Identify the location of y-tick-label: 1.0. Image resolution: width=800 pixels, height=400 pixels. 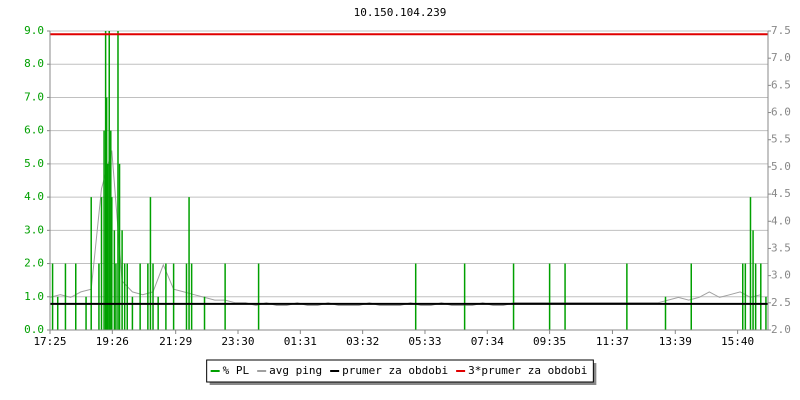
(34, 296).